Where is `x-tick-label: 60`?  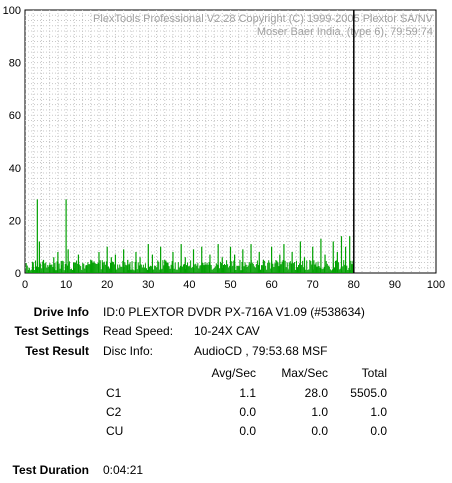 x-tick-label: 60 is located at coordinates (271, 285).